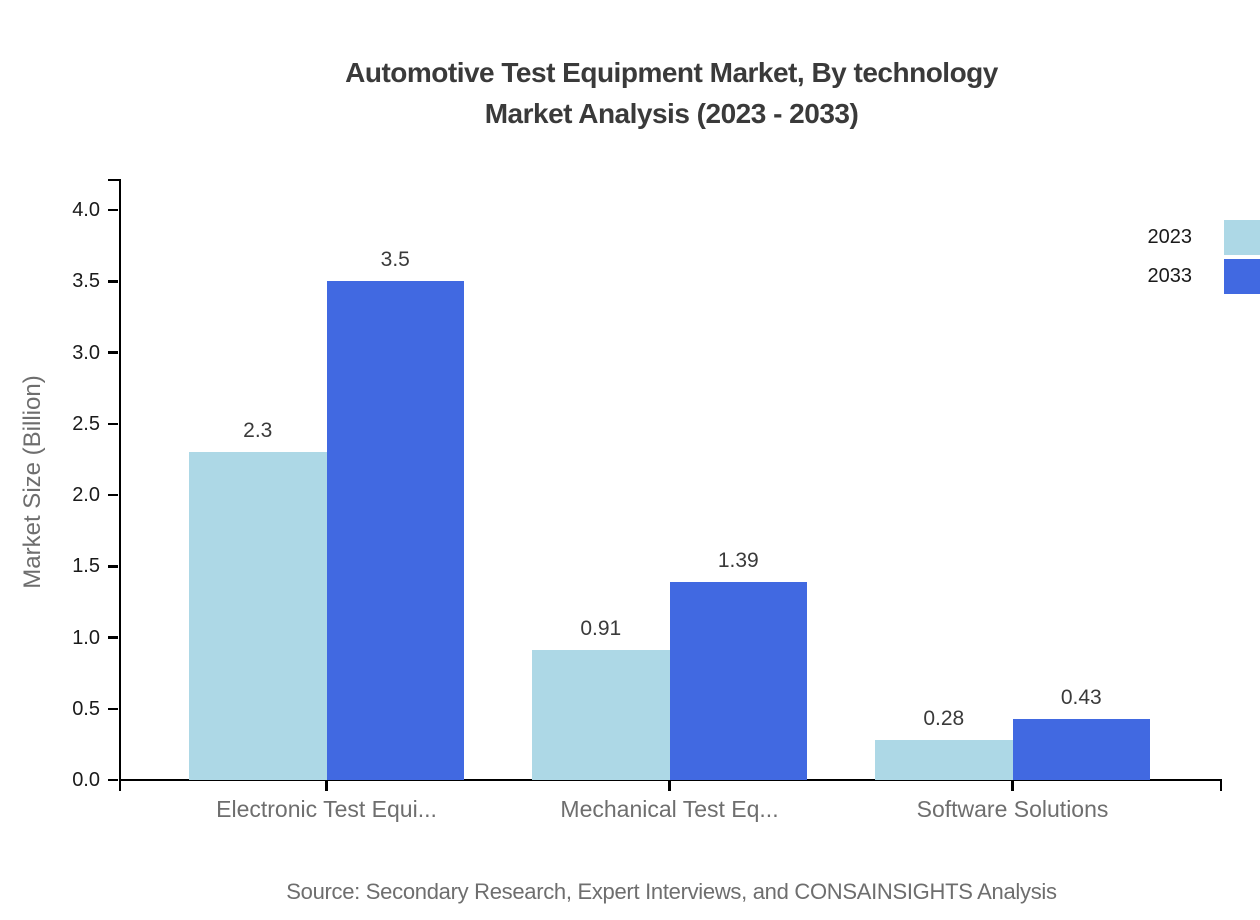  Describe the element at coordinates (258, 431) in the screenshot. I see `bar-value-label-2023-category-0: 2.3` at that location.